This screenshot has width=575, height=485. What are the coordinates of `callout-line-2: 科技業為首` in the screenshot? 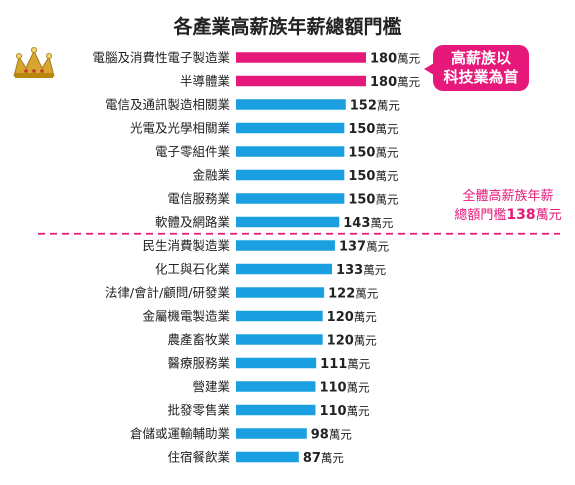 It's located at (481, 77).